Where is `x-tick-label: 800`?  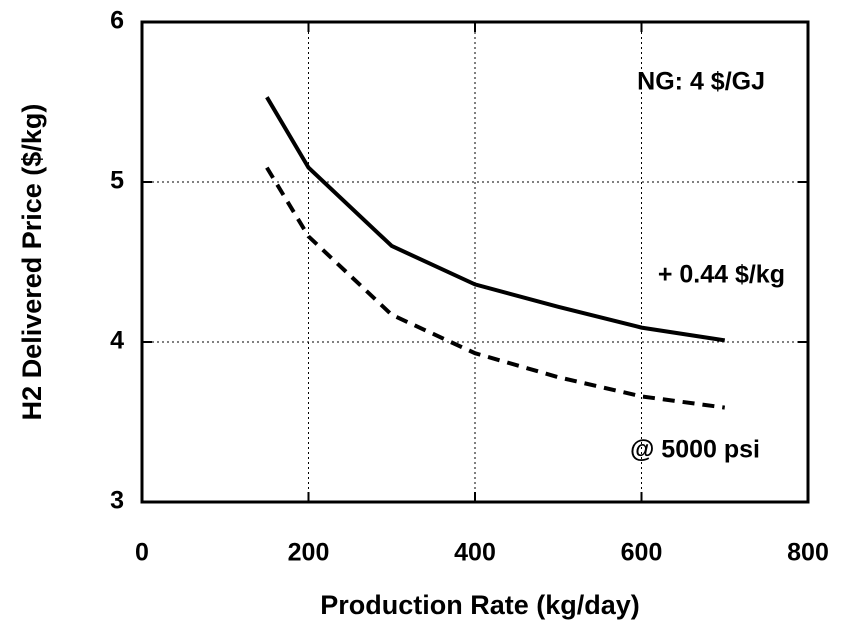
x-tick-label: 800 is located at coordinates (808, 553).